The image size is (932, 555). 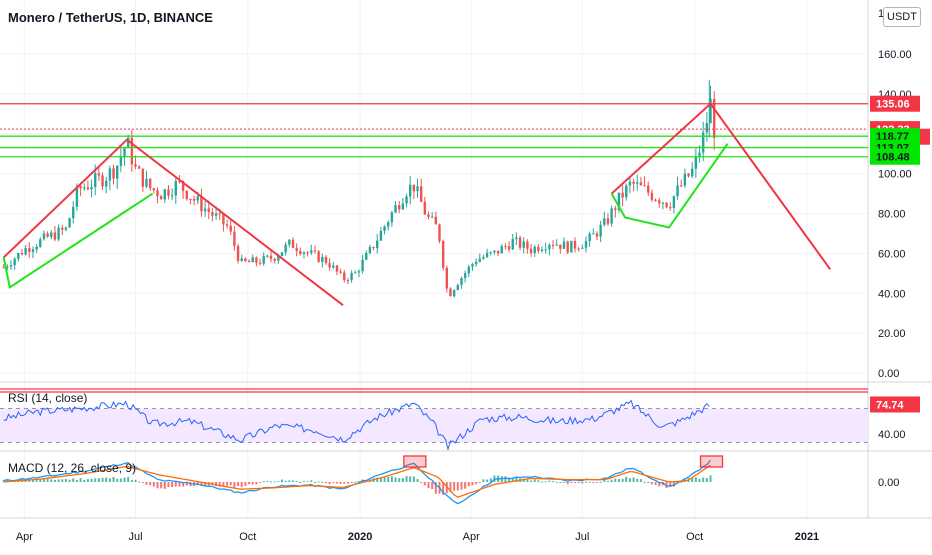 I want to click on price-tick-label: 0.00, so click(x=888, y=374).